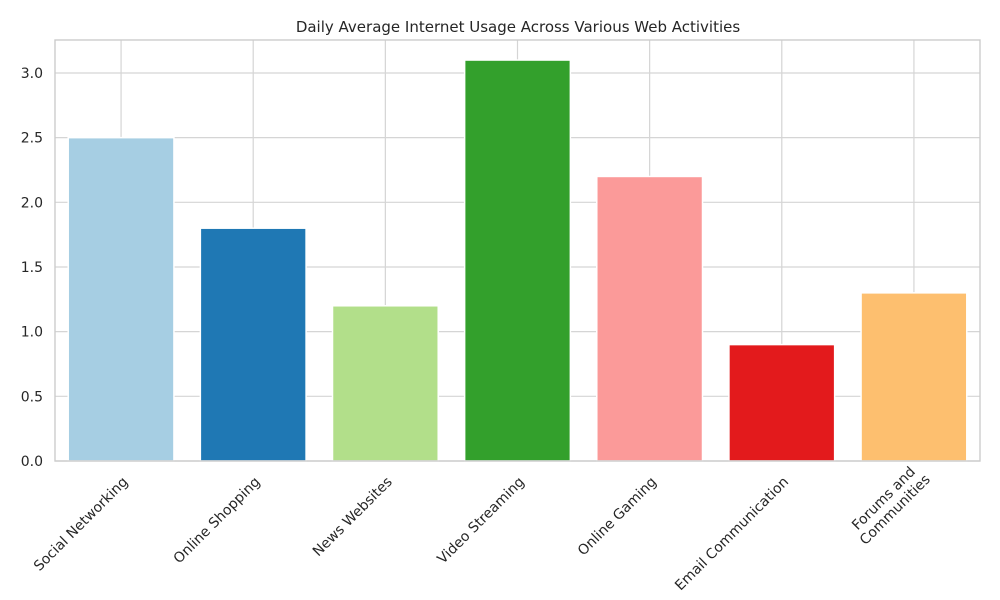  Describe the element at coordinates (32, 139) in the screenshot. I see `y-tick-label: 2.5` at that location.